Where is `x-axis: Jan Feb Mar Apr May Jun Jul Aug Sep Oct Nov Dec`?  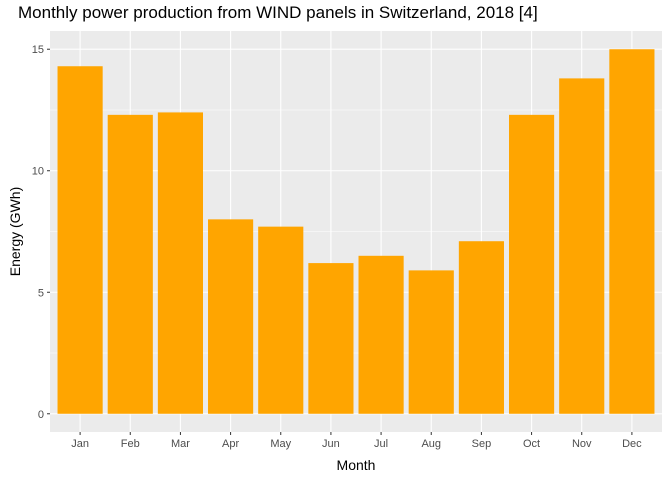
x-axis: Jan Feb Mar Apr May Jun Jul Aug Sep Oct Nov Dec is located at coordinates (356, 441).